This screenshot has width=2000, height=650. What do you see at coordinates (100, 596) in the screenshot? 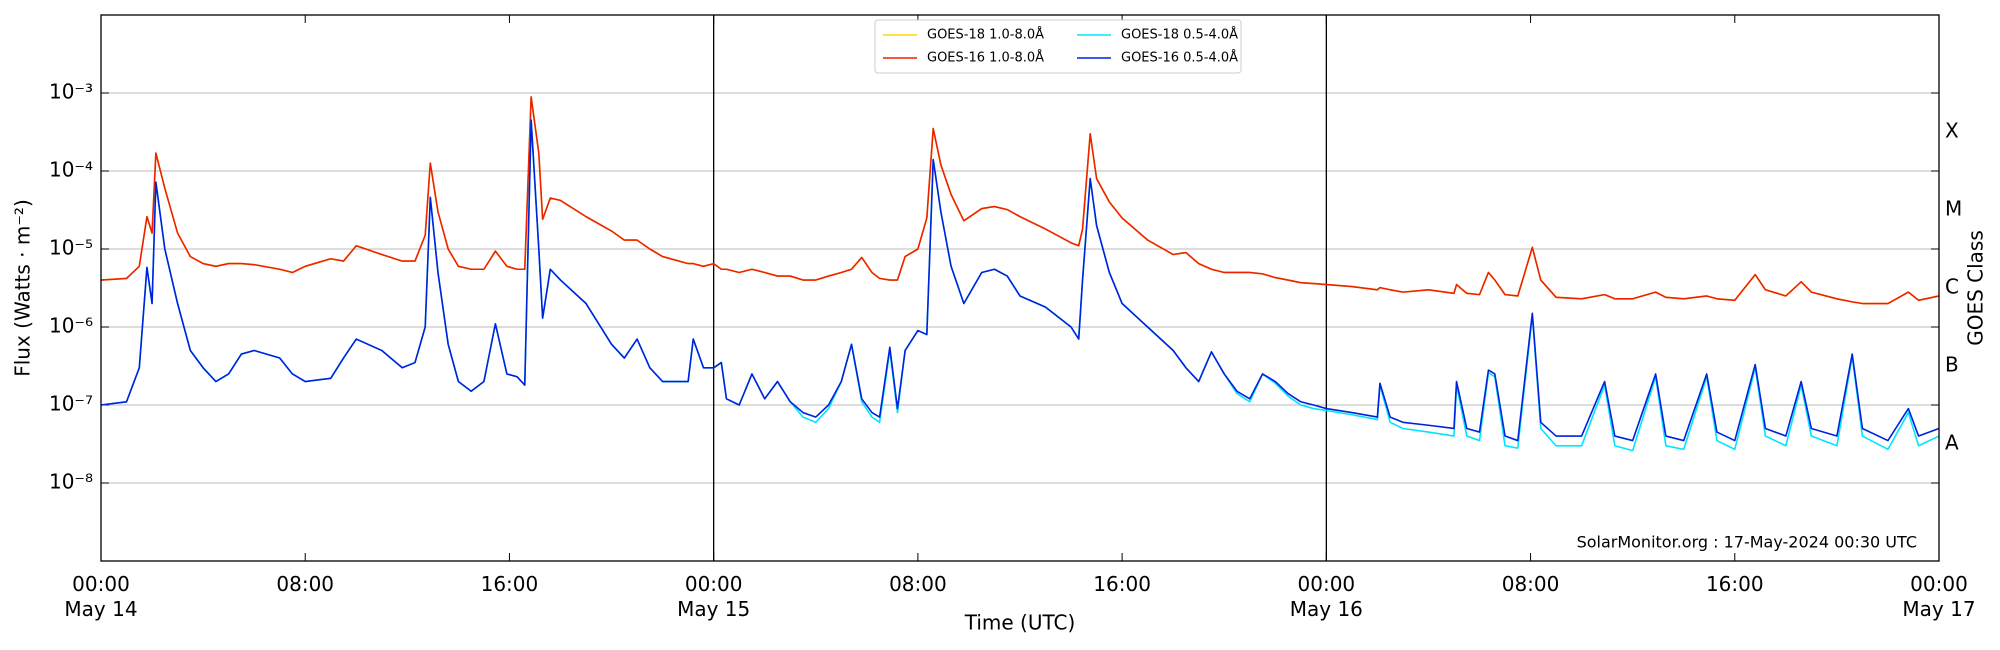
I see `x-tick-label: 00:00 May 14` at bounding box center [100, 596].